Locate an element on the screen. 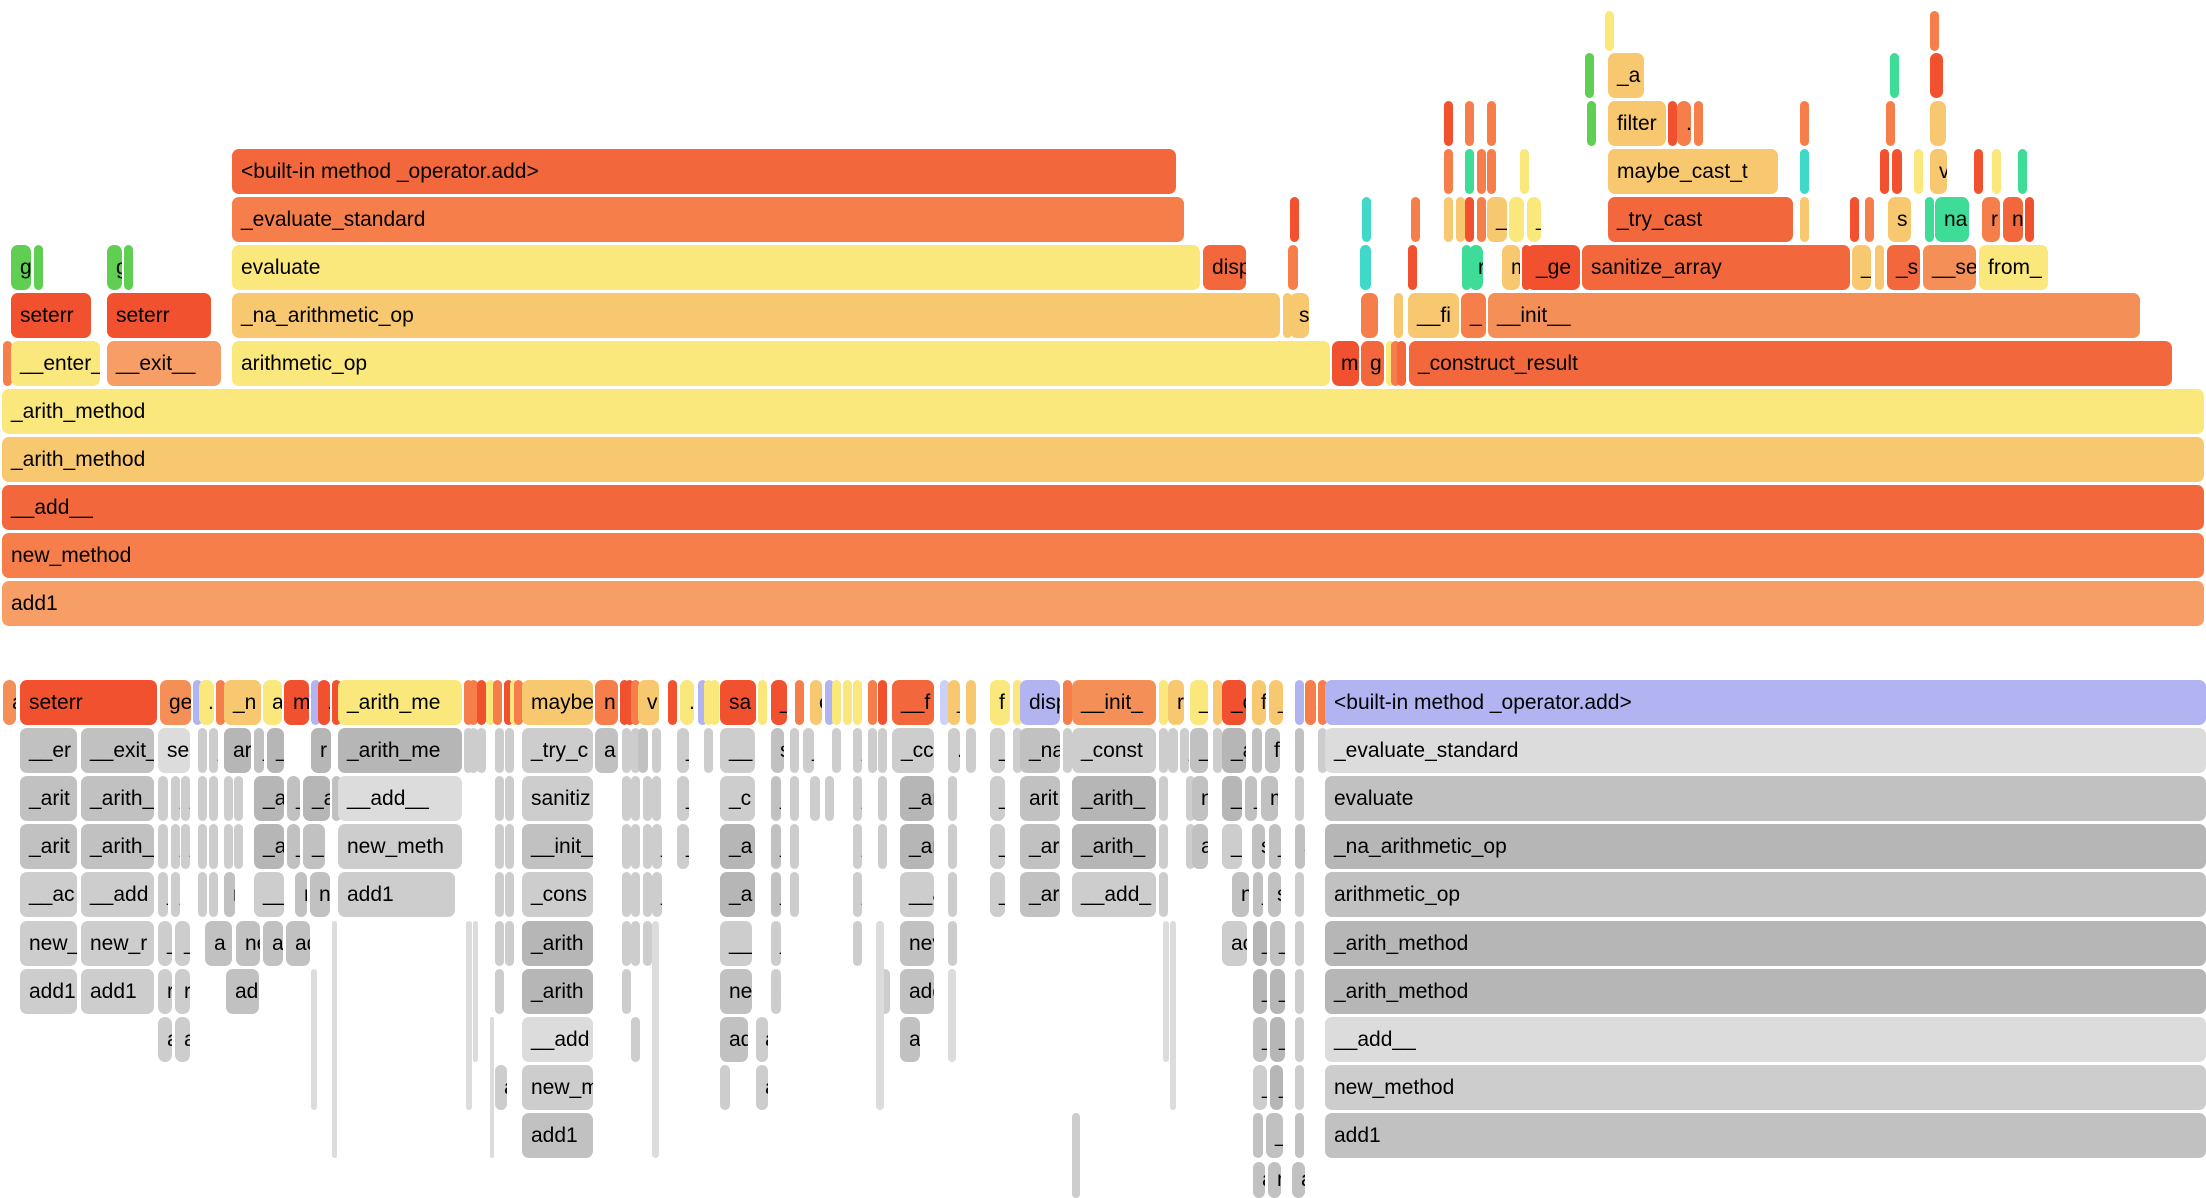  frame-_arith_: _arith_ is located at coordinates (1114, 846).